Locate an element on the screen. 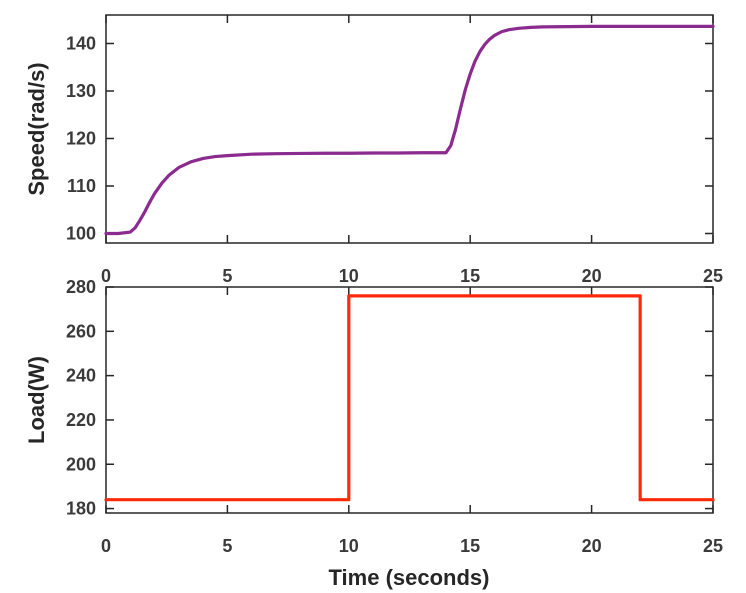 The height and width of the screenshot is (593, 746). x-axis-label: Time (seconds) is located at coordinates (409, 577).